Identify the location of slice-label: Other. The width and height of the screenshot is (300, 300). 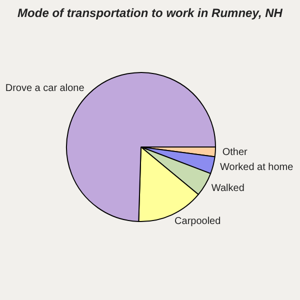
(235, 152).